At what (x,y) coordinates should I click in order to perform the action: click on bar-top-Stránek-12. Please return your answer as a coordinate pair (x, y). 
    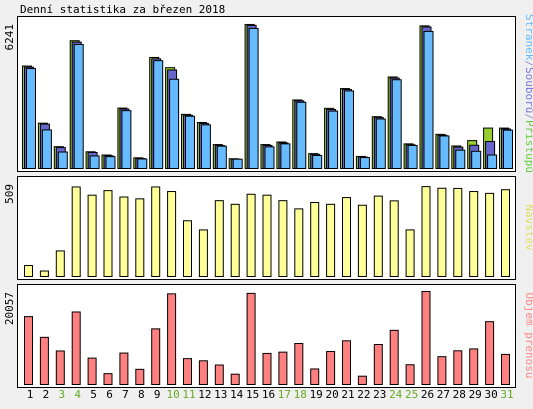
    Looking at the image, I should click on (205, 147).